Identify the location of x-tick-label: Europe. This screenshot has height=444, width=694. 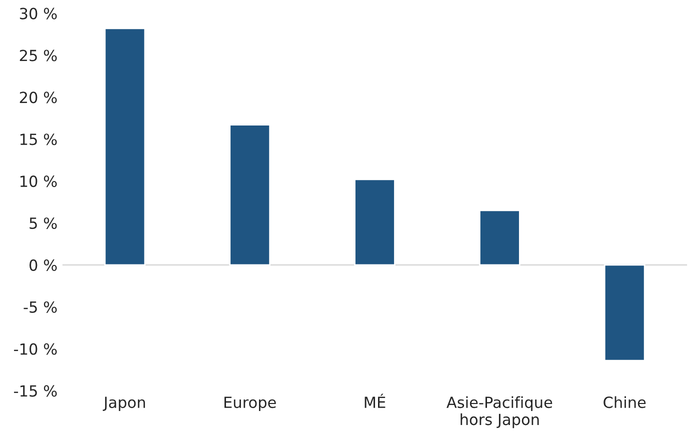
(250, 404).